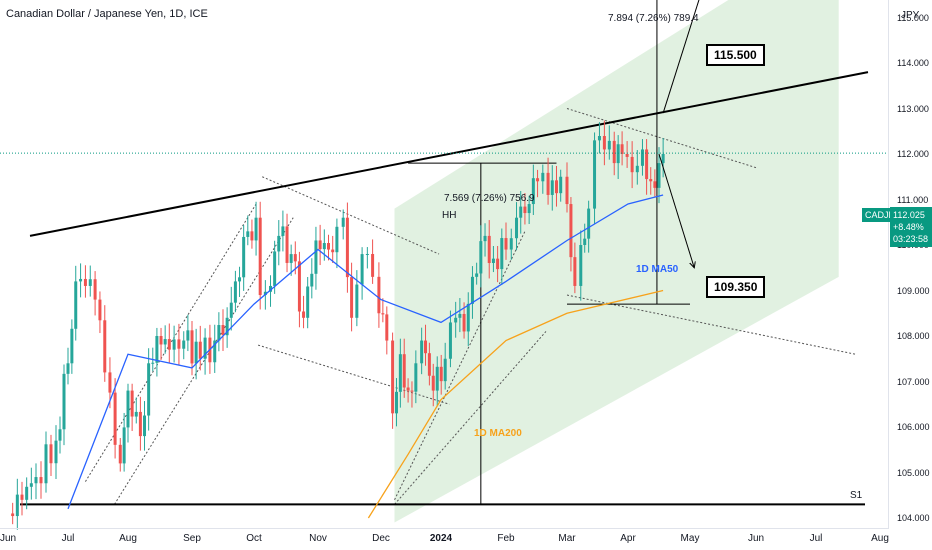 This screenshot has height=550, width=932. I want to click on time-tick-label: Jun, so click(756, 538).